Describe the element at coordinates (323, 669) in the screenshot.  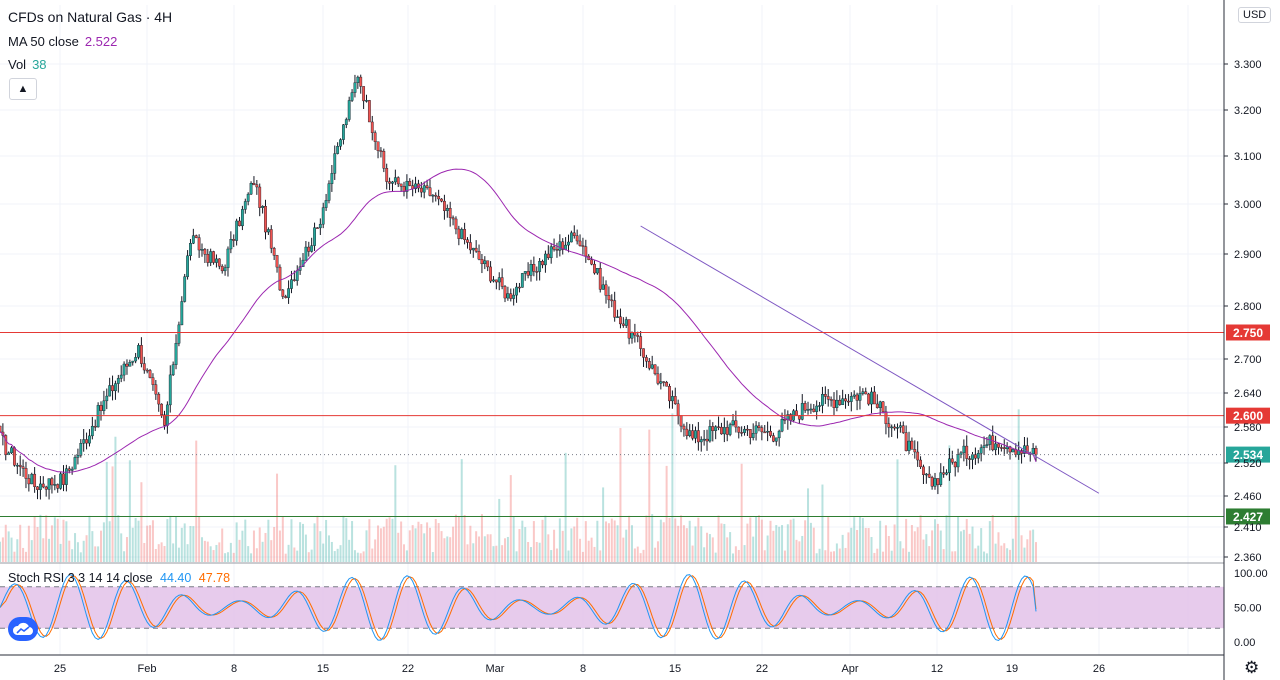
I see `time-tick-label: 15` at that location.